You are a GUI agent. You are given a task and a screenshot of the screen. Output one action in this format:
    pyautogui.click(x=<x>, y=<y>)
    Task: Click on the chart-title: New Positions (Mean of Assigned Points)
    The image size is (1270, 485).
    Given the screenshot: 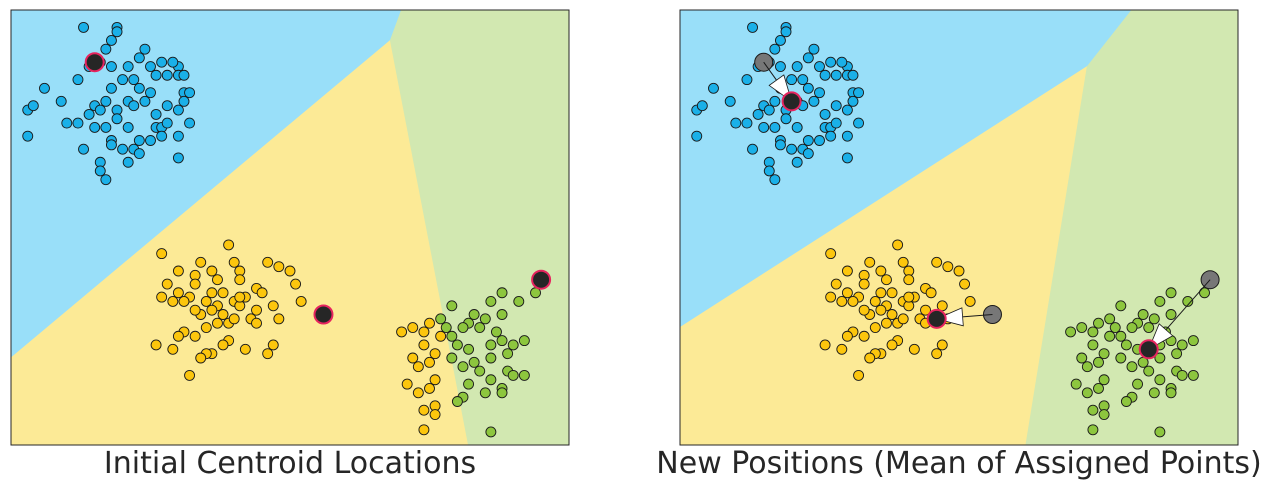 What is the action you would take?
    pyautogui.click(x=958, y=463)
    